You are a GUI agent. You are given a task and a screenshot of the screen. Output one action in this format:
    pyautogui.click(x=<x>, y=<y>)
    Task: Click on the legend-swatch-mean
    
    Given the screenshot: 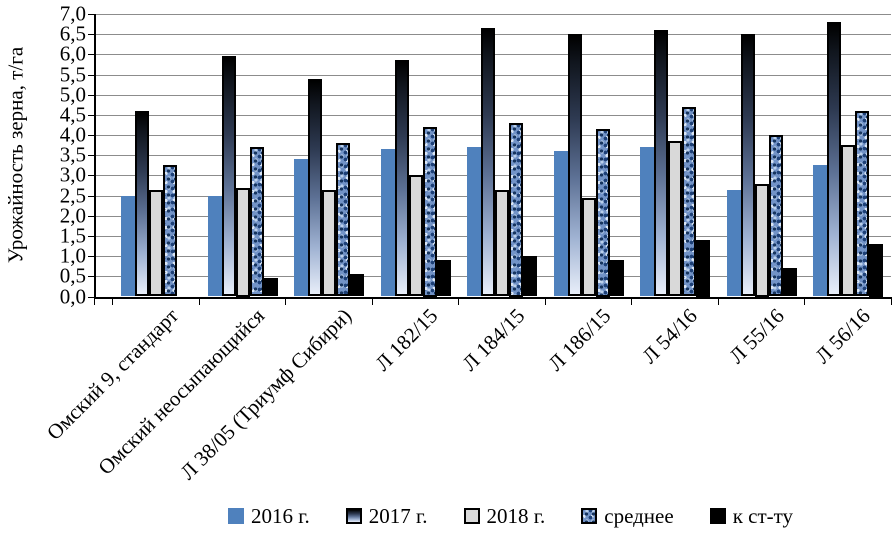 What is the action you would take?
    pyautogui.click(x=589, y=516)
    